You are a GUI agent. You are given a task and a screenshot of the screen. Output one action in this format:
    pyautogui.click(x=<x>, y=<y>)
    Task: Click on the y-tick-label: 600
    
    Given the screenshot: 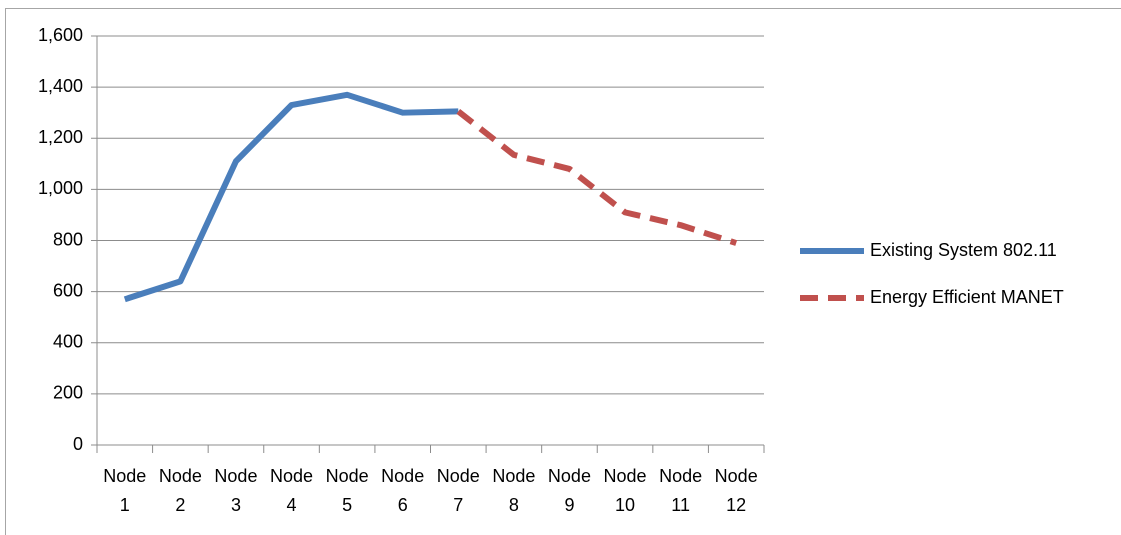 What is the action you would take?
    pyautogui.click(x=68, y=290)
    